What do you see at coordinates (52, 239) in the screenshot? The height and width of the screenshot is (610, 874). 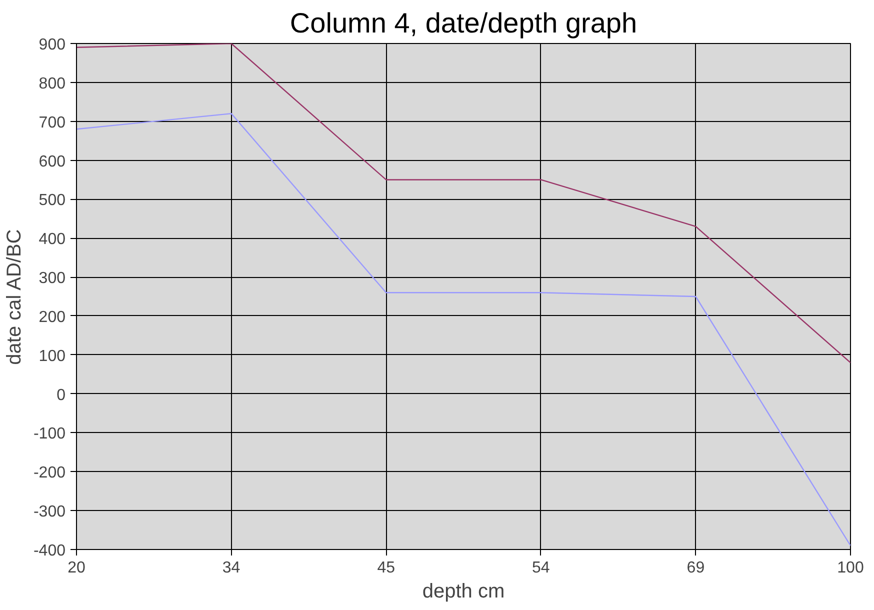 I see `y-tick-label: 400` at bounding box center [52, 239].